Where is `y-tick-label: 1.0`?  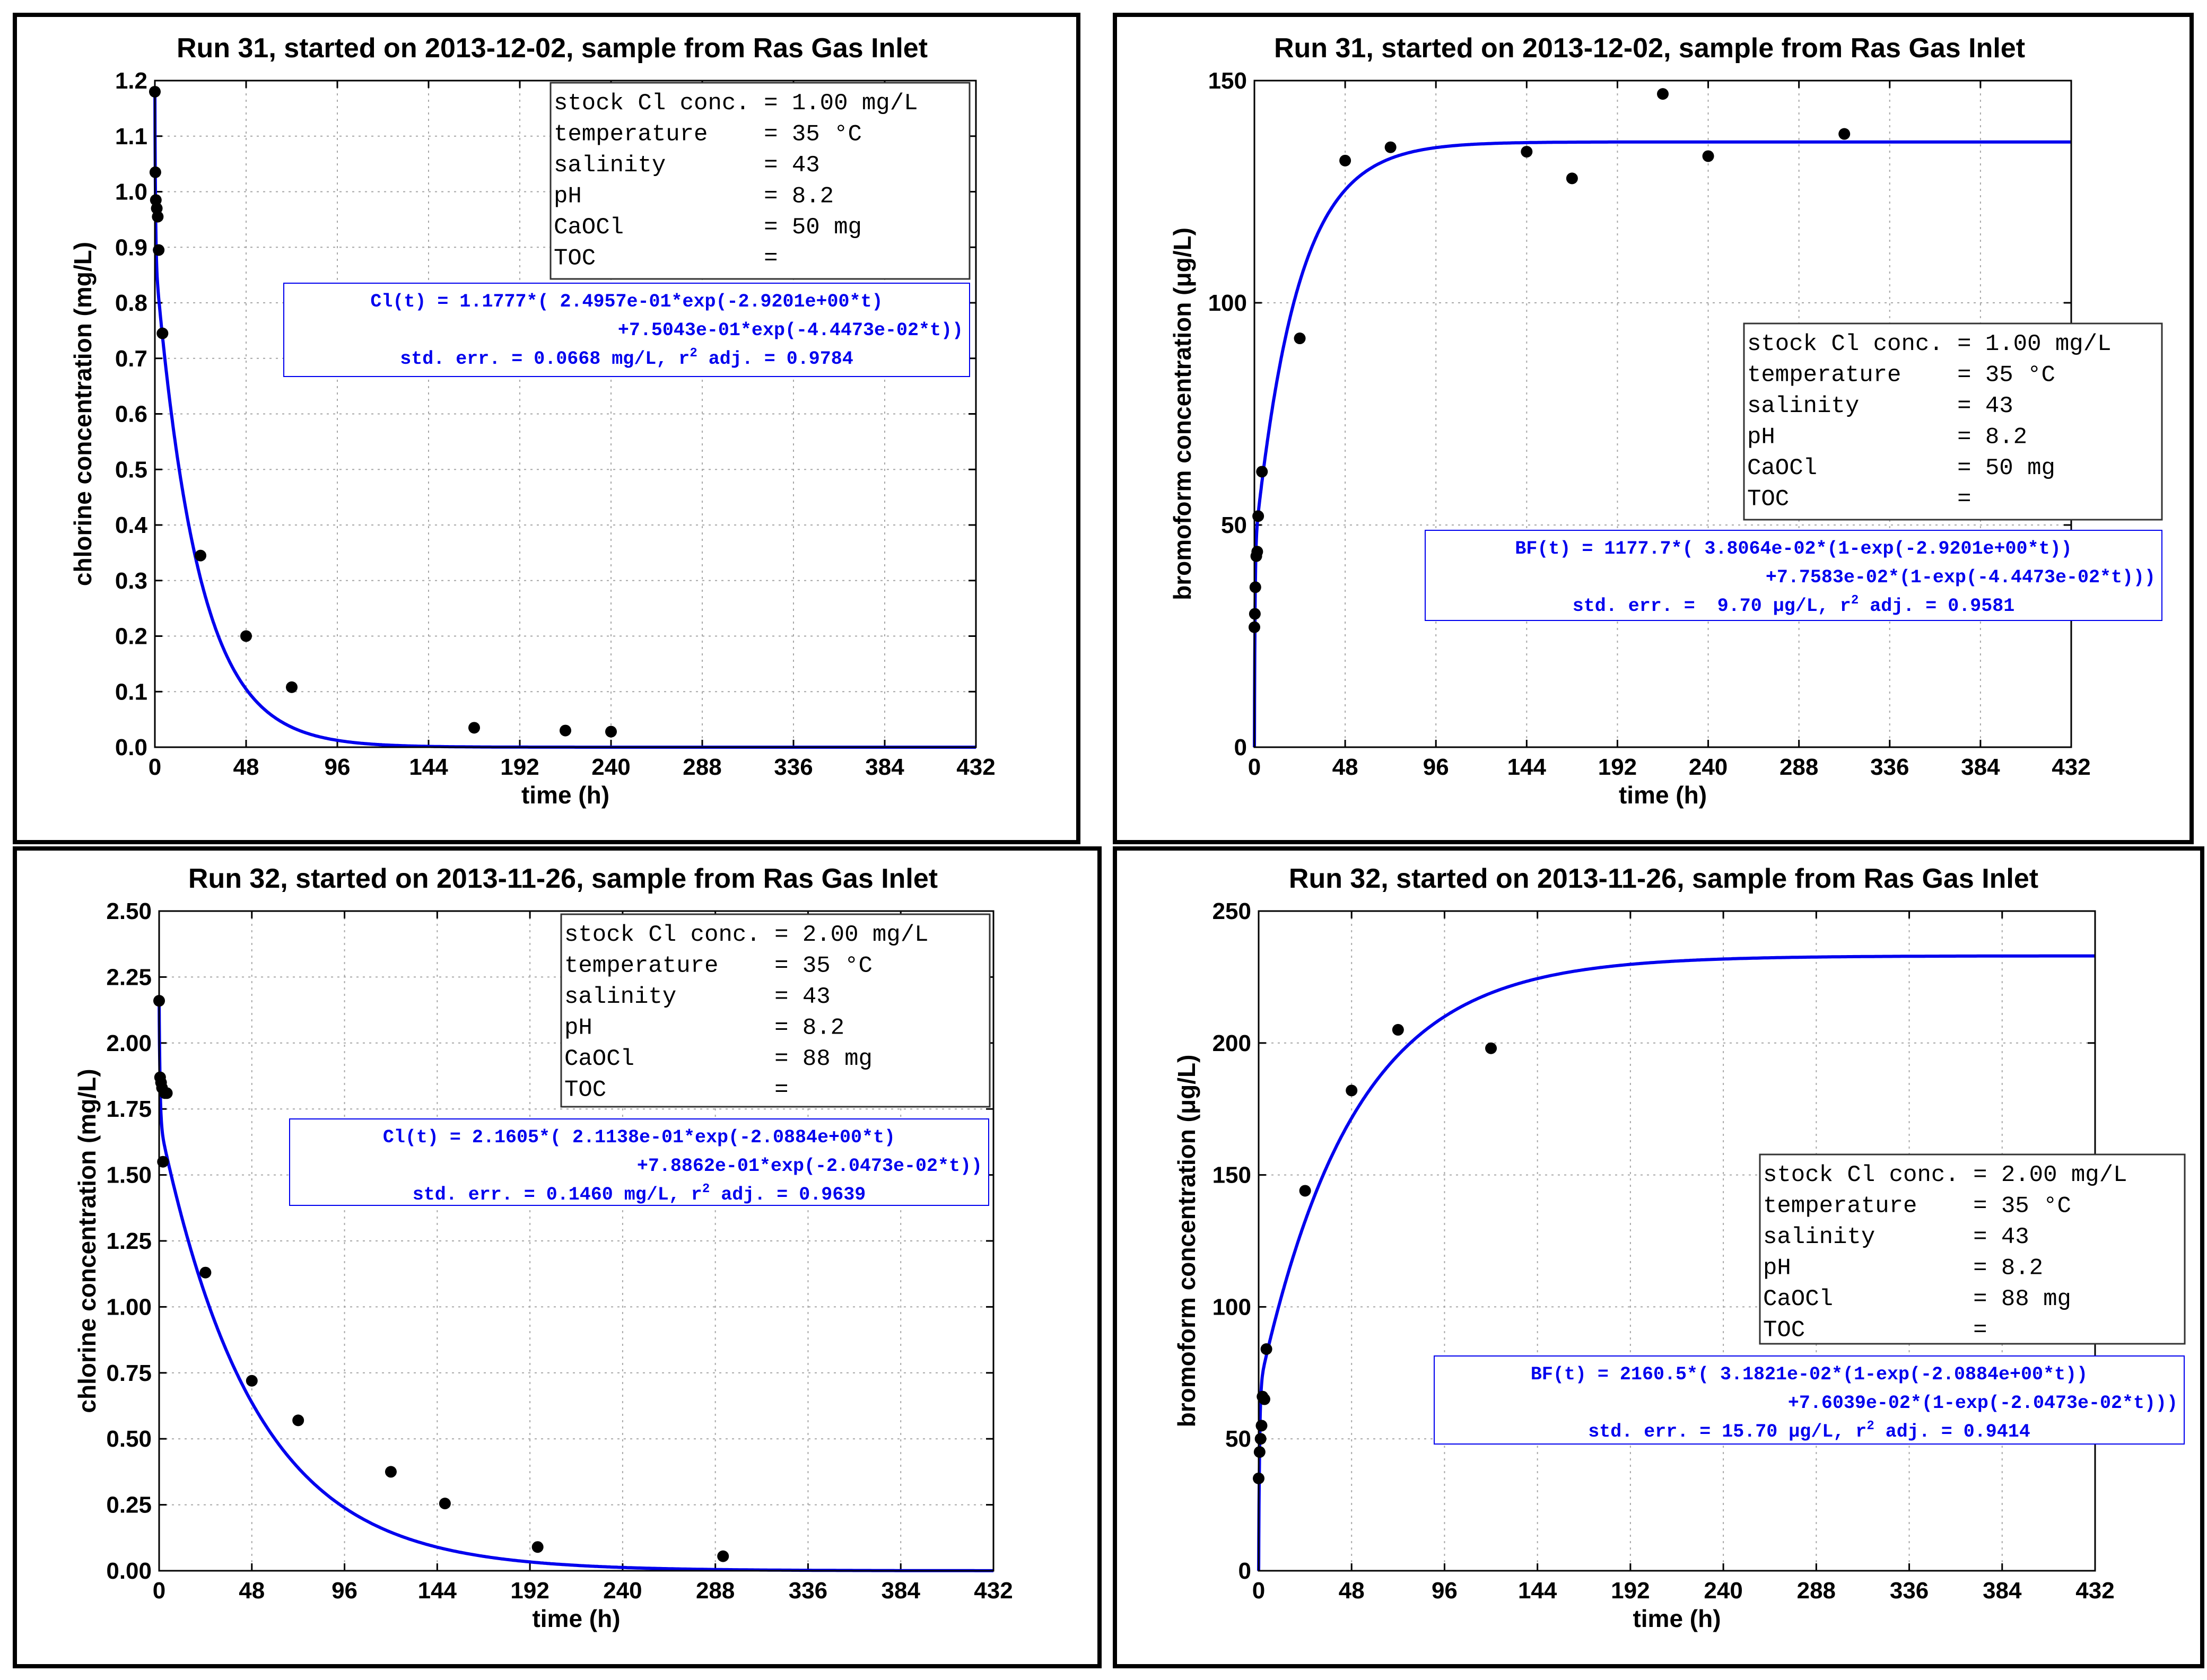
y-tick-label: 1.0 is located at coordinates (131, 192).